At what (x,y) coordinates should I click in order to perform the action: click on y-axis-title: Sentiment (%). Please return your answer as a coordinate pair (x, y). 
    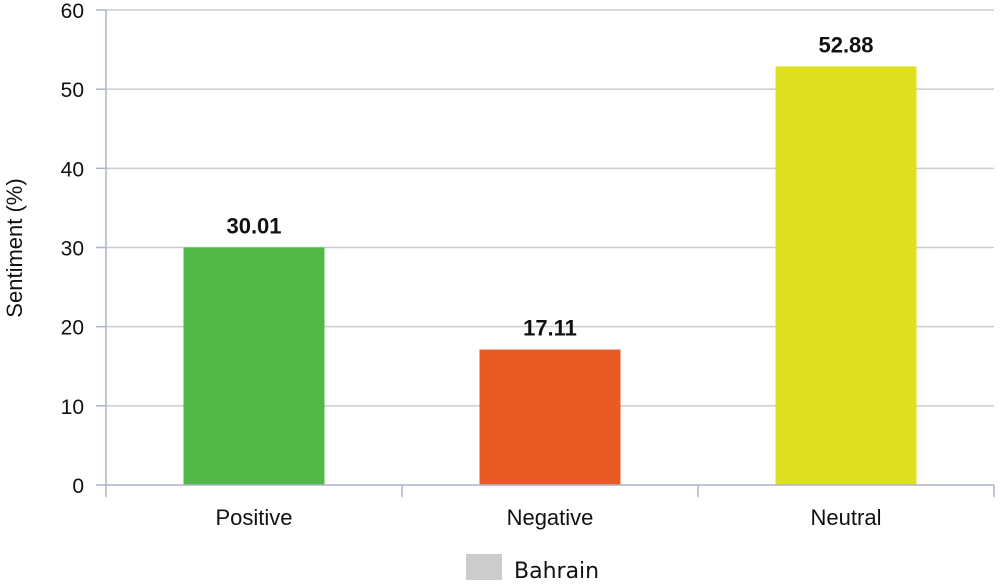
    Looking at the image, I should click on (14, 247).